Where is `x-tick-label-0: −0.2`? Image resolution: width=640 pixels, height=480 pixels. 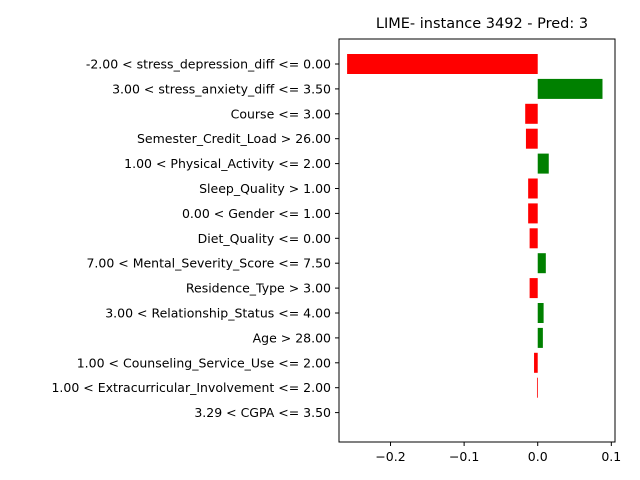
x-tick-label-0: −0.2 is located at coordinates (390, 456).